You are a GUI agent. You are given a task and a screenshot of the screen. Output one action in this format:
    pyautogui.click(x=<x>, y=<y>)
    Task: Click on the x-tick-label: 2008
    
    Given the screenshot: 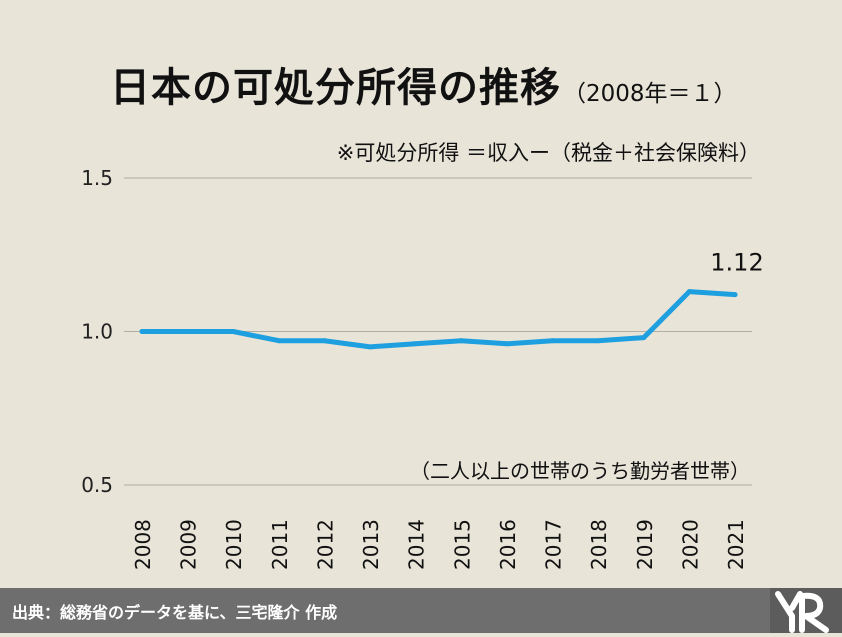 What is the action you would take?
    pyautogui.click(x=143, y=544)
    